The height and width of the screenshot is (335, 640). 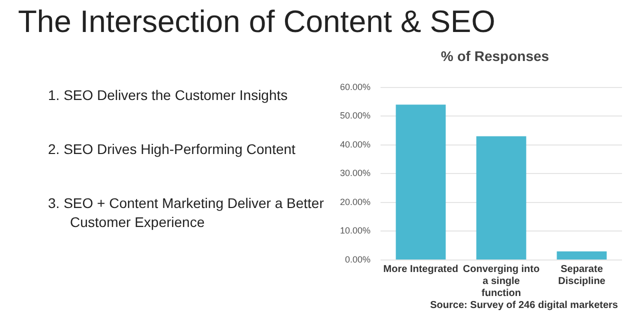 I want to click on text: 3. SEO + Content Marketing Deliver a Better Customer Experience, so click(x=186, y=212).